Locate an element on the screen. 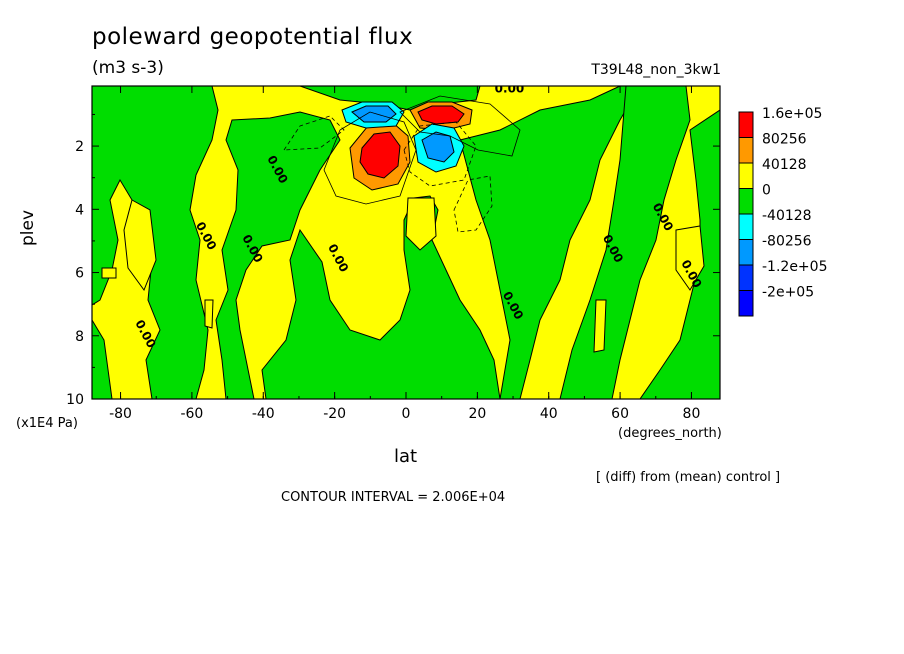  blue-core-north is located at coordinates (438, 147).